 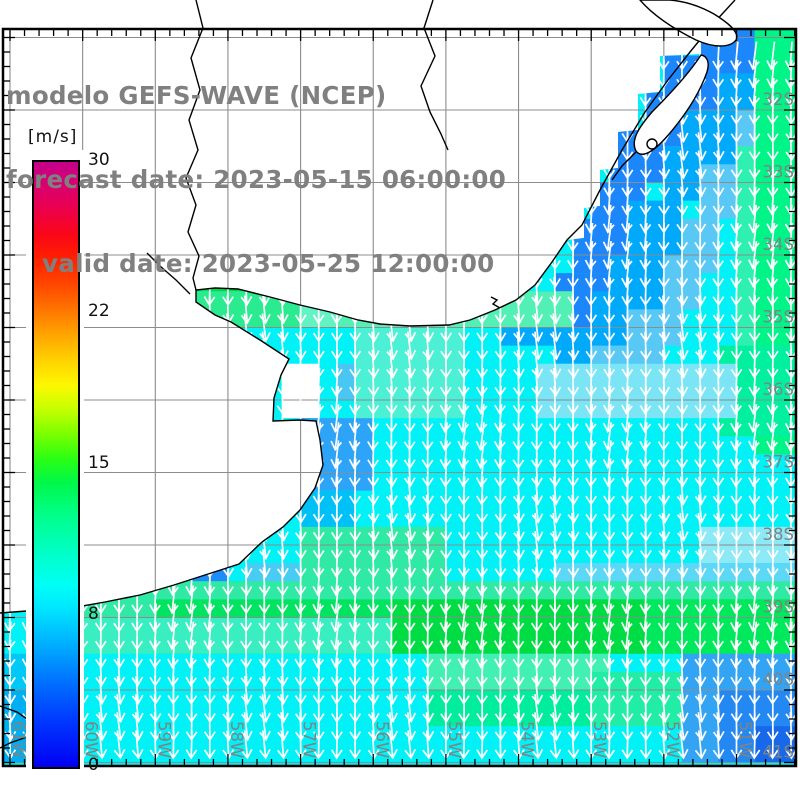 What do you see at coordinates (454, 739) in the screenshot?
I see `longitude-label: 55W` at bounding box center [454, 739].